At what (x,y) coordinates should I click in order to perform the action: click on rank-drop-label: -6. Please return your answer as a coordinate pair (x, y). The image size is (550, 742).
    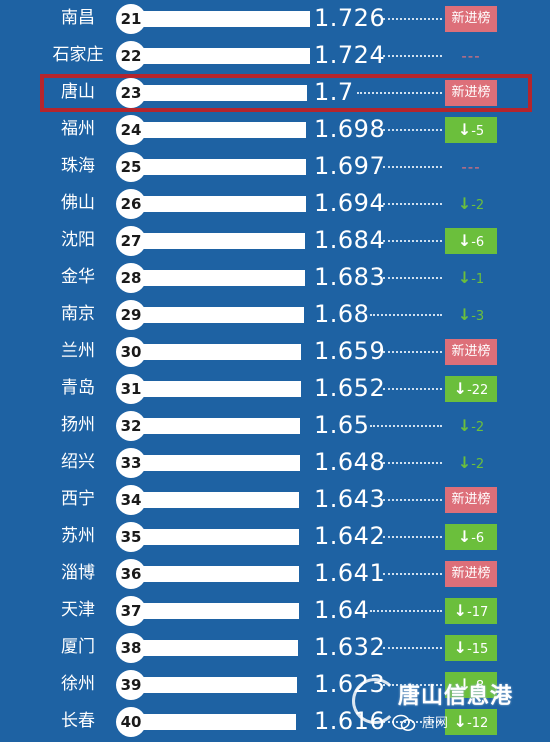
    Looking at the image, I should click on (478, 538).